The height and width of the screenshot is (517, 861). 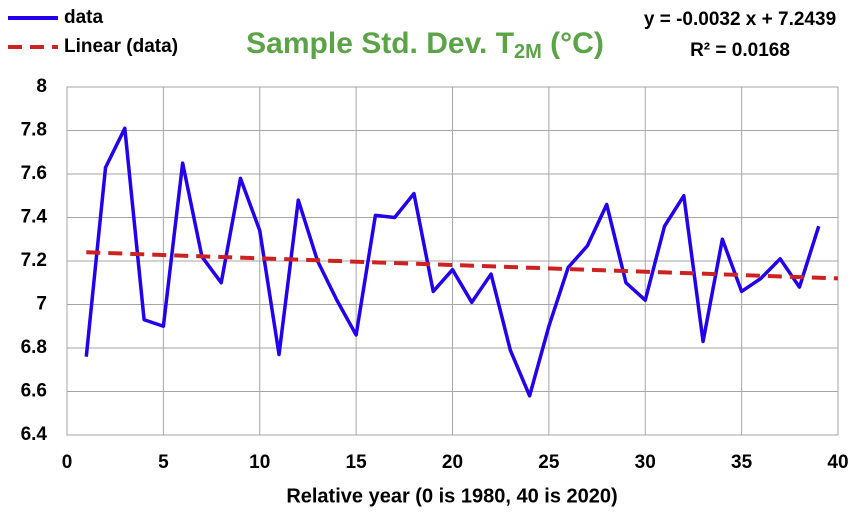 What do you see at coordinates (549, 462) in the screenshot?
I see `x-tick-label: 25` at bounding box center [549, 462].